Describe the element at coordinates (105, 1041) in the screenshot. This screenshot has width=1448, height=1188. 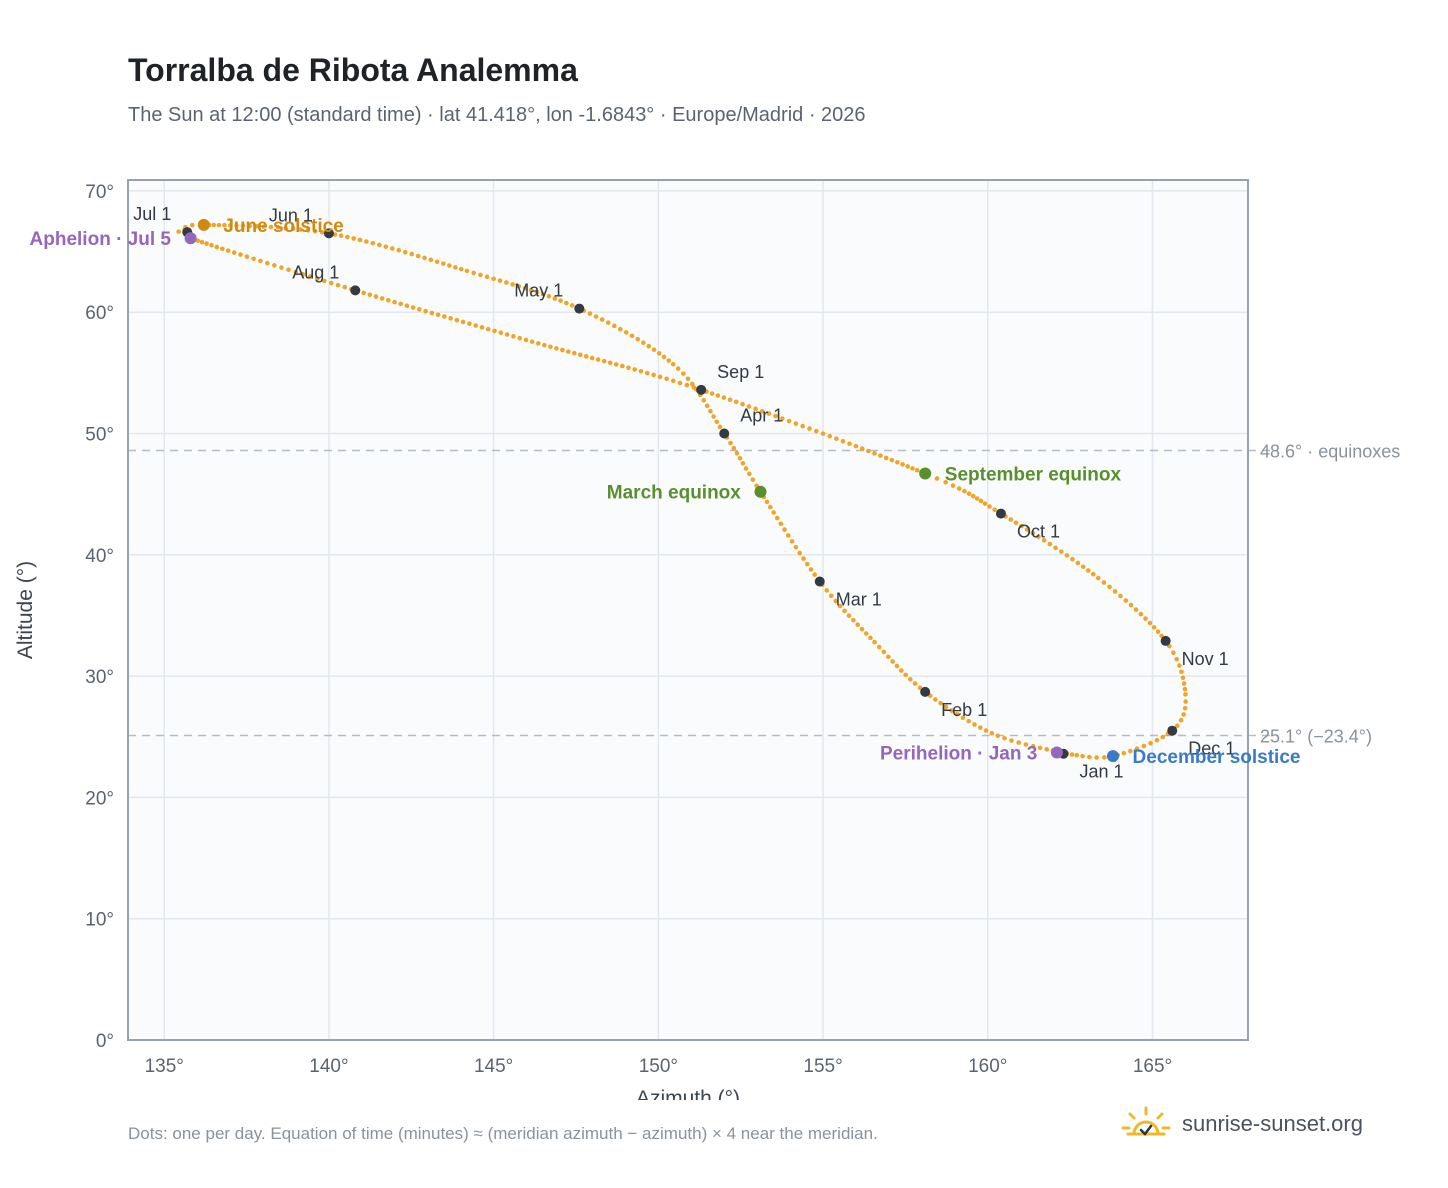
I see `y-tick-label: 0°` at that location.